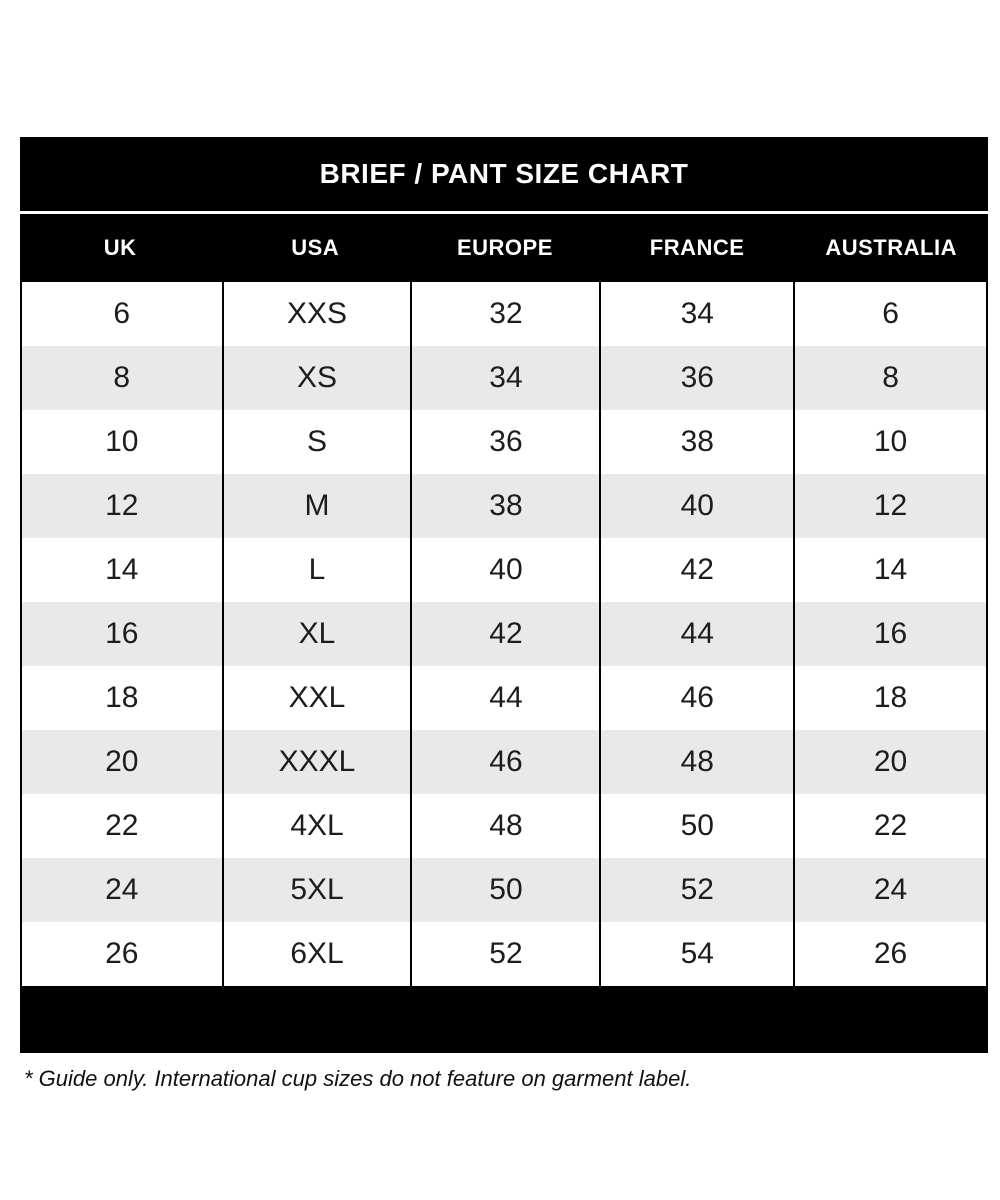  What do you see at coordinates (120, 247) in the screenshot?
I see `column-header-uk: UK` at bounding box center [120, 247].